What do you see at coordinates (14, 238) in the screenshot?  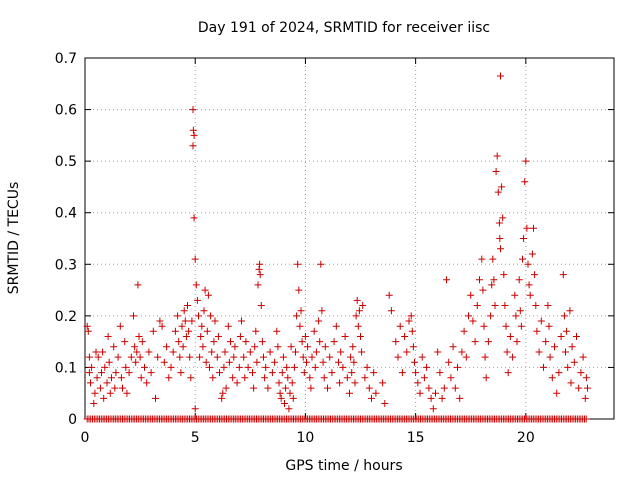 I see `y-axis-label: SRMTID / TECUs` at bounding box center [14, 238].